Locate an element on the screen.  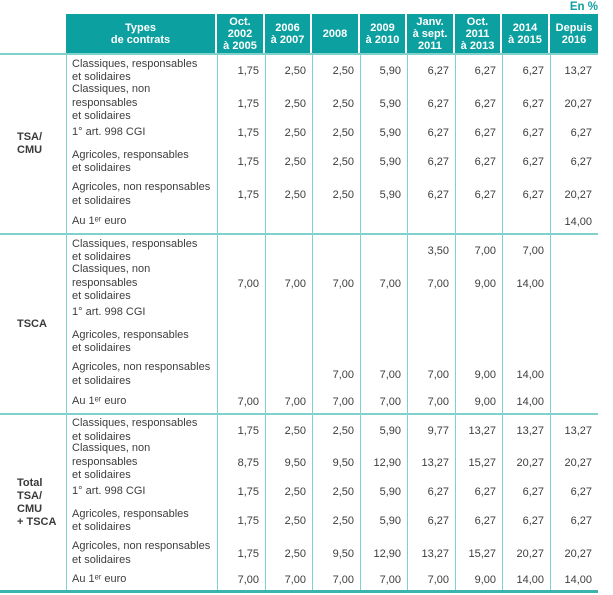
column-header-period: 2006 à 2007 is located at coordinates (288, 33).